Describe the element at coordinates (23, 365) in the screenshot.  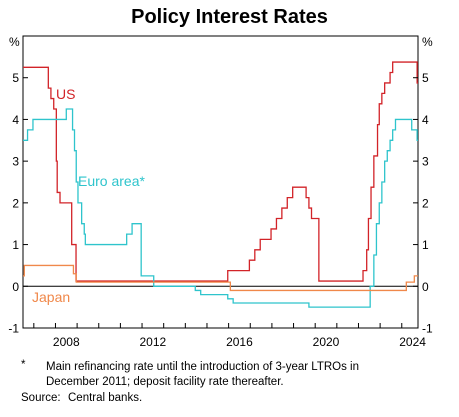
I see `footnote-marker: *` at that location.